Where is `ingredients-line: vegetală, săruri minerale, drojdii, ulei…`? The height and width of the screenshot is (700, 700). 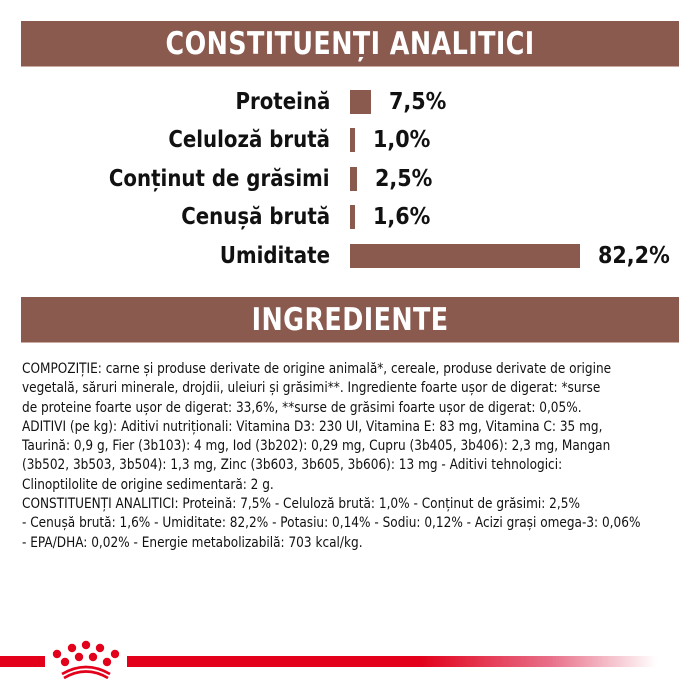
ingredients-line: vegetală, săruri minerale, drojdii, ulei… is located at coordinates (311, 388).